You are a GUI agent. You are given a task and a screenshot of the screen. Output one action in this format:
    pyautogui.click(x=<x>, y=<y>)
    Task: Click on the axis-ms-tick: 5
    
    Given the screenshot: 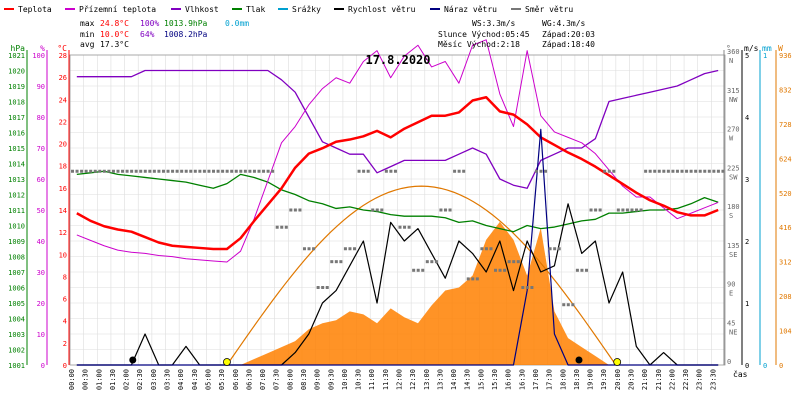 What is the action you would take?
    pyautogui.click(x=747, y=56)
    